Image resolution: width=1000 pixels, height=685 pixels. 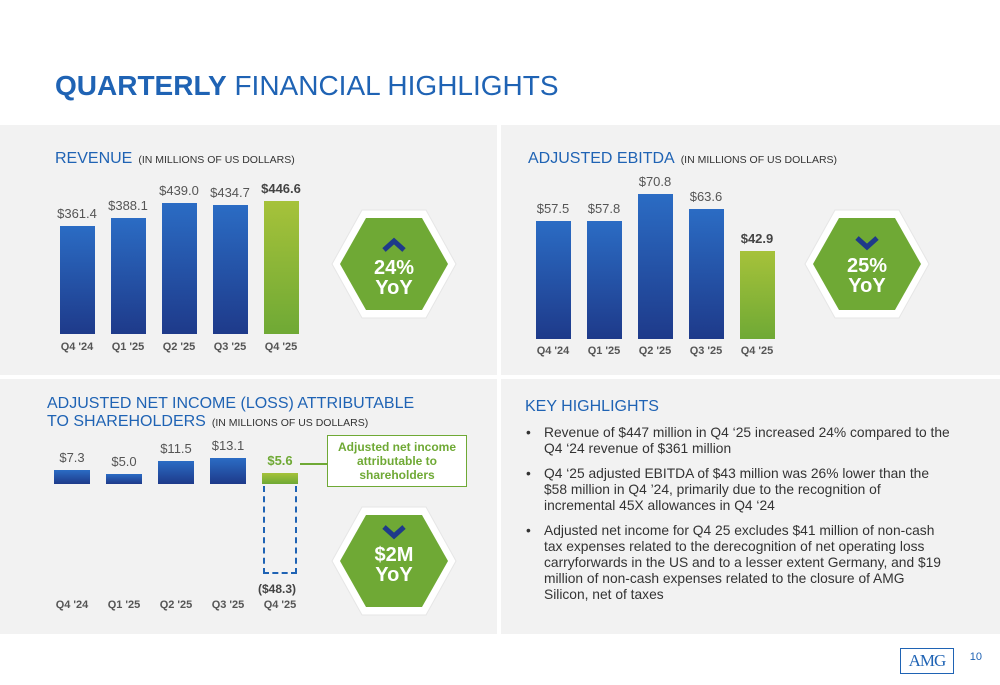 I want to click on ebitda-yoy-text: 25% YoY, so click(x=867, y=276).